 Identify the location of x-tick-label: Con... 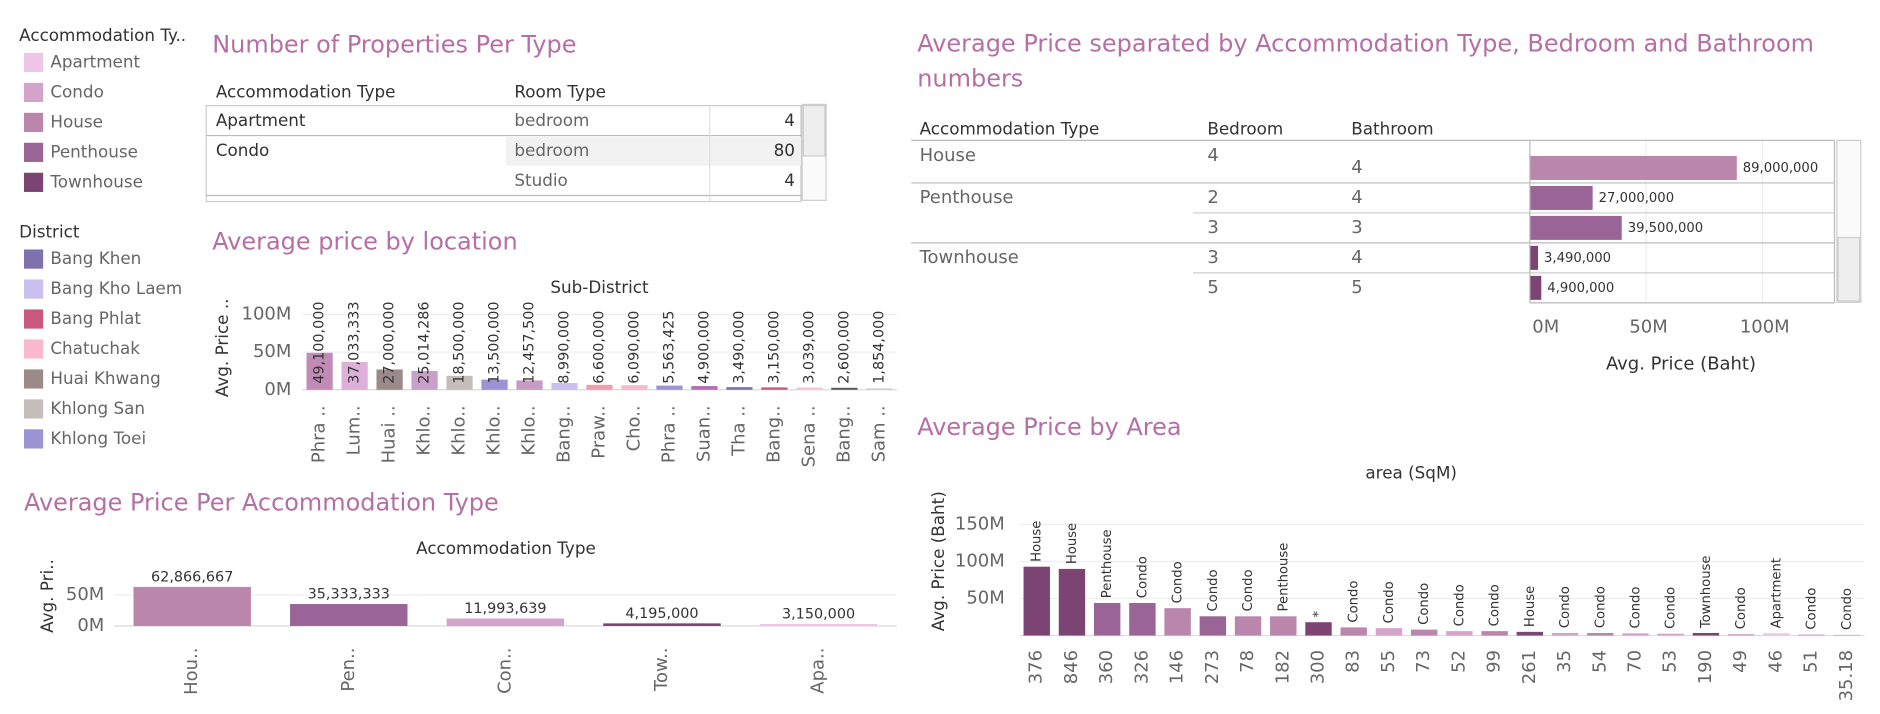
(504, 671).